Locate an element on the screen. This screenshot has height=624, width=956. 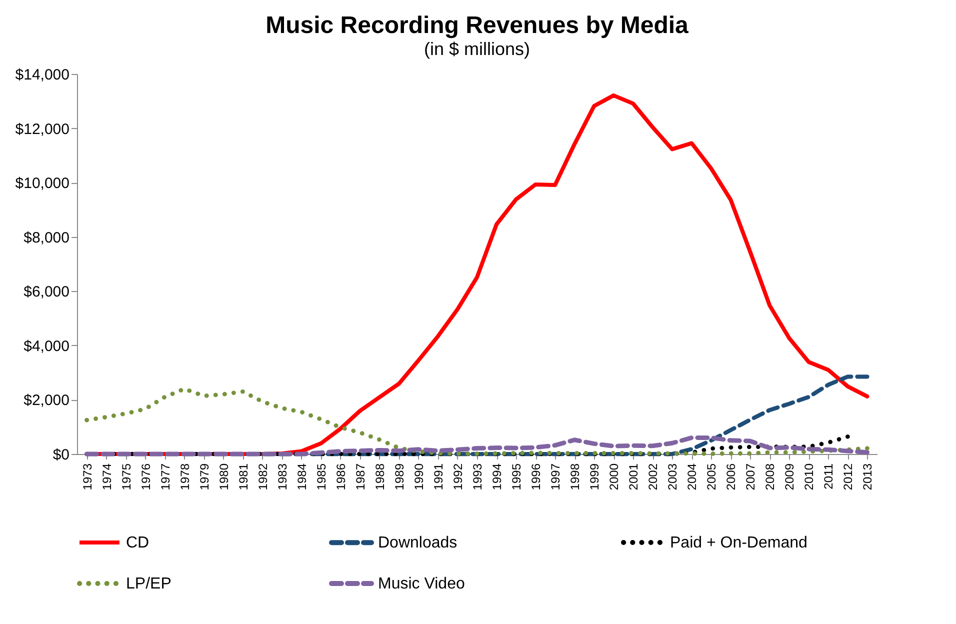
x-tick-label: 1978 is located at coordinates (185, 476).